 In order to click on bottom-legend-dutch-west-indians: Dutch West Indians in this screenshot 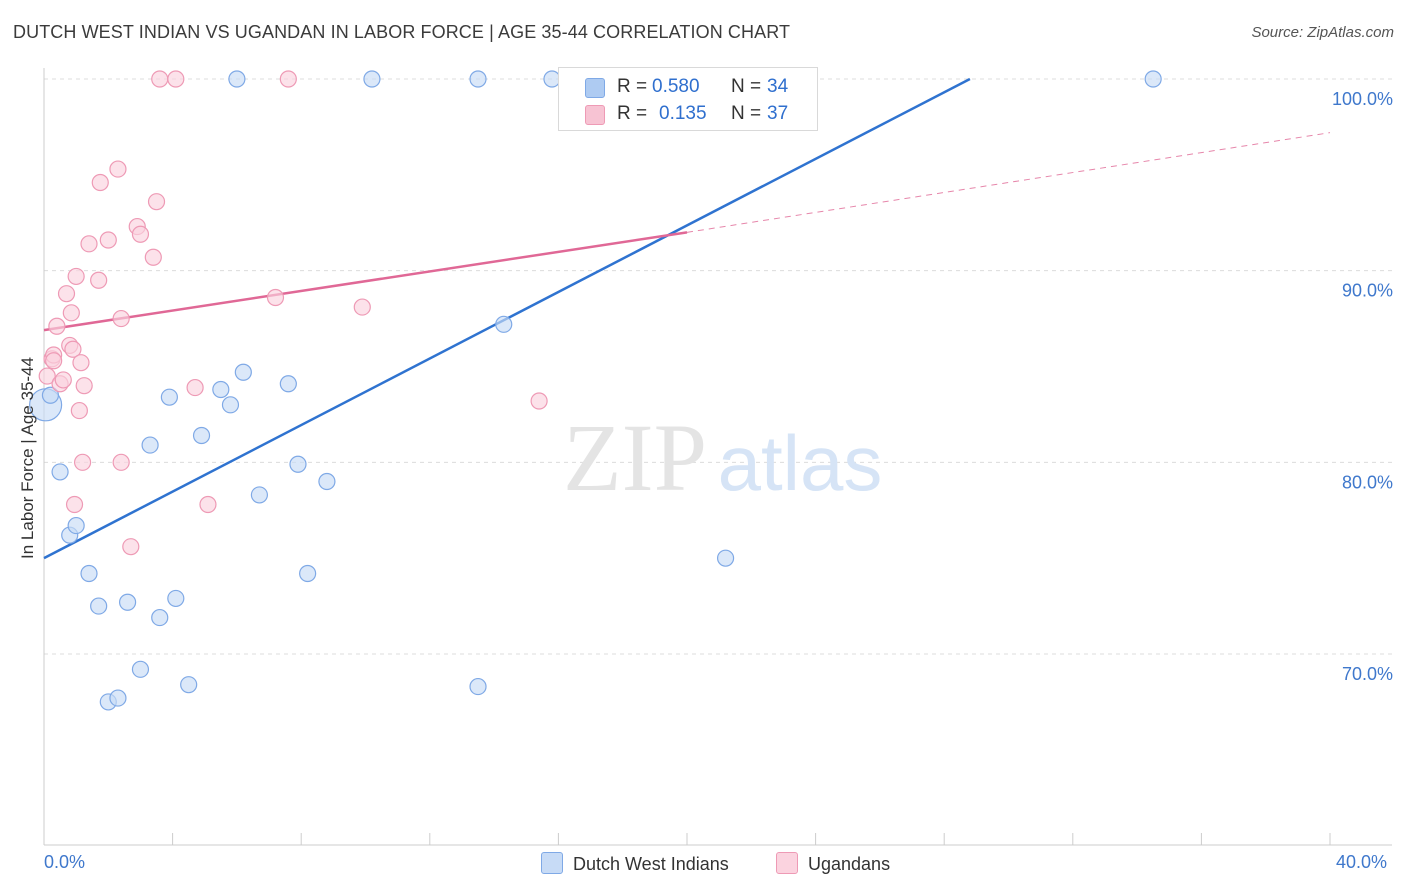, I will do `click(635, 863)`.